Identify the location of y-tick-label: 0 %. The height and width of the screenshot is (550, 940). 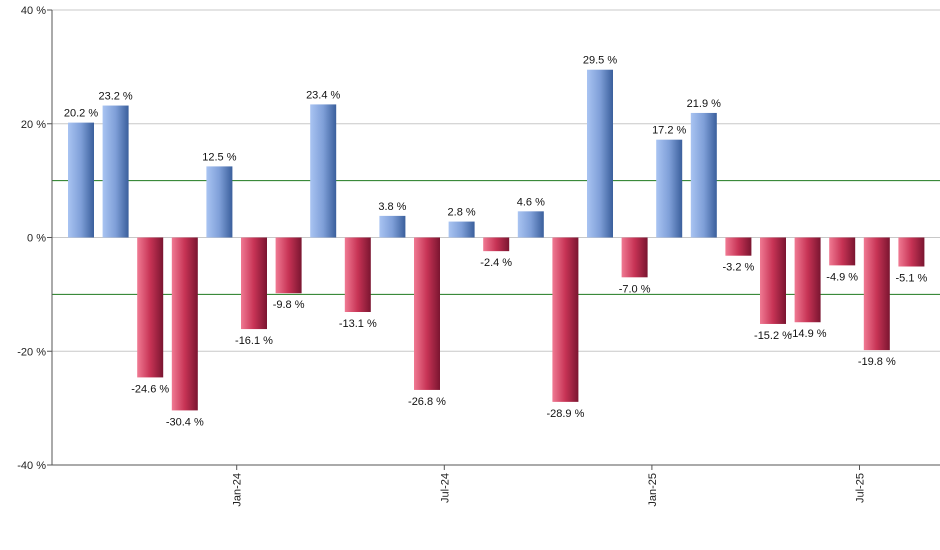
(36, 239).